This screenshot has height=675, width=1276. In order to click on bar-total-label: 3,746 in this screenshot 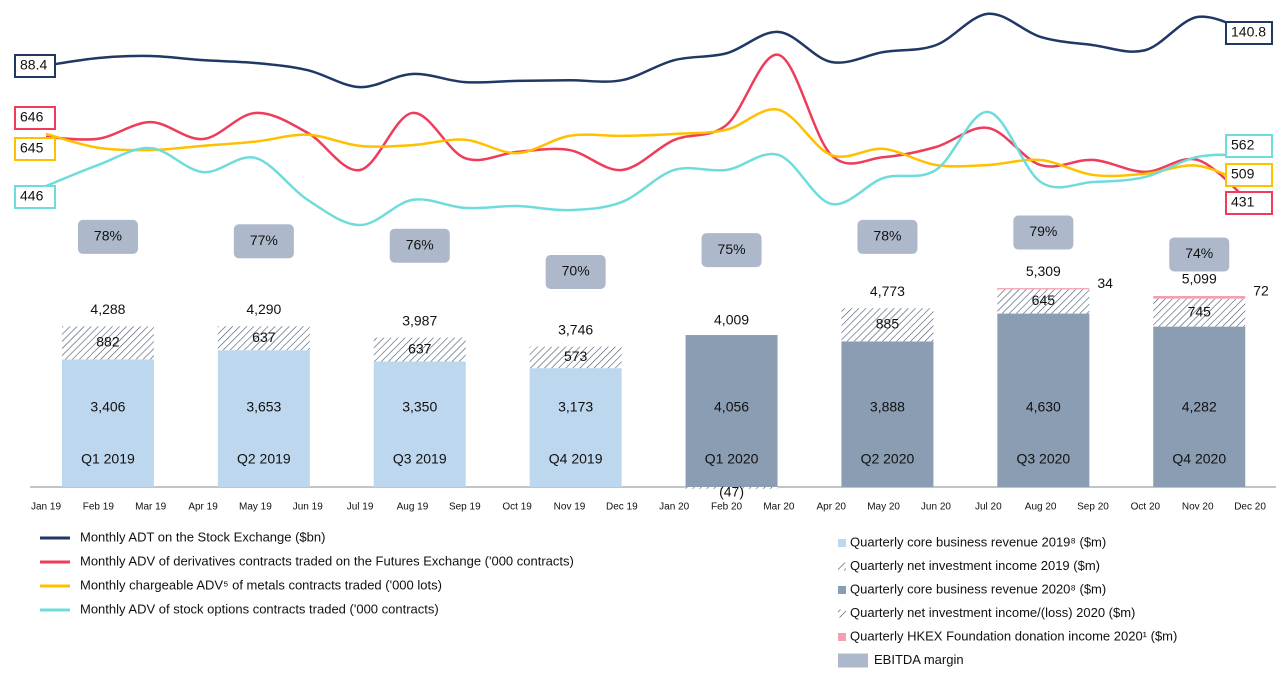, I will do `click(575, 329)`.